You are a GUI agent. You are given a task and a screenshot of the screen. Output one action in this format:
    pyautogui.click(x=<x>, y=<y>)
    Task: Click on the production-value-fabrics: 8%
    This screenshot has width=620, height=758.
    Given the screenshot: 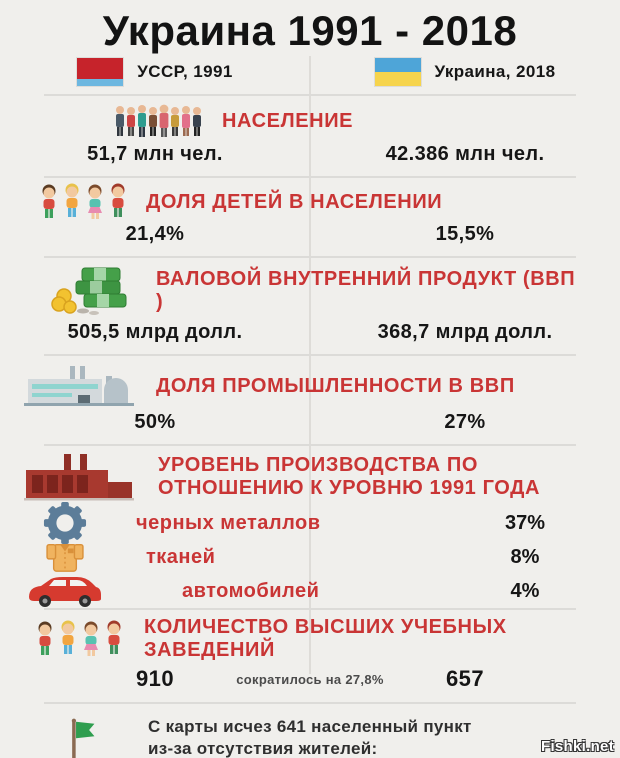 What is the action you would take?
    pyautogui.click(x=525, y=556)
    